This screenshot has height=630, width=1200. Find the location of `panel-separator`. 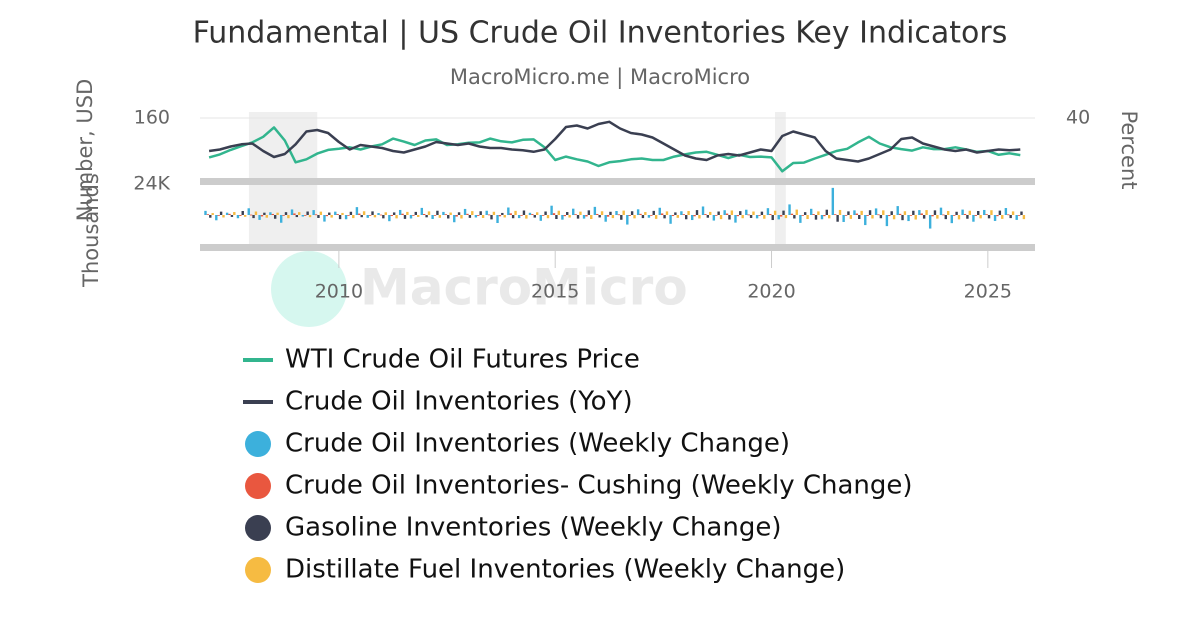

panel-separator is located at coordinates (617, 247).